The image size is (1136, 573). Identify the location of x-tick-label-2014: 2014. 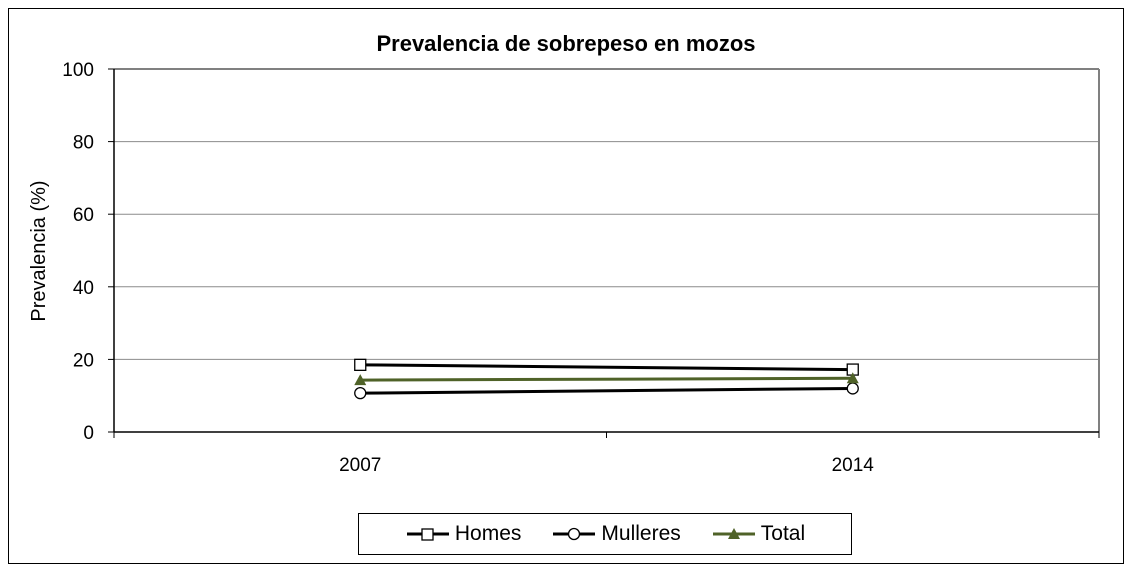
(853, 465).